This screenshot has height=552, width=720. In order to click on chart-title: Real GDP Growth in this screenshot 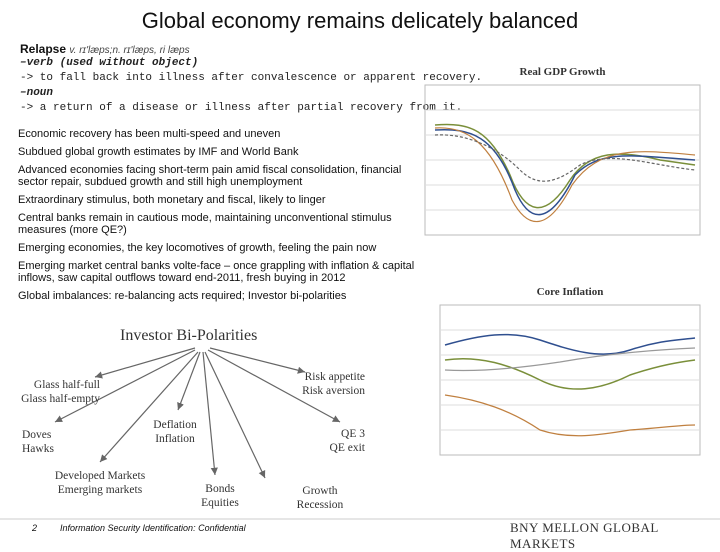, I will do `click(562, 72)`.